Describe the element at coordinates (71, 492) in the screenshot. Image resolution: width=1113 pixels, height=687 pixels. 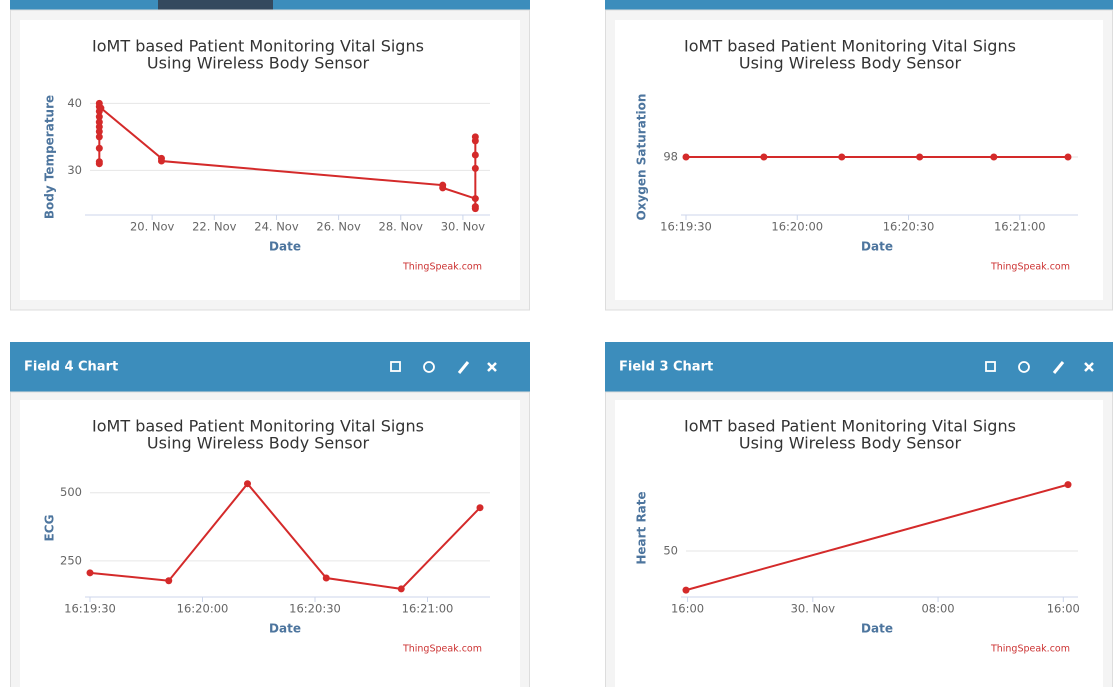
I see `y-tick-label: 500` at that location.